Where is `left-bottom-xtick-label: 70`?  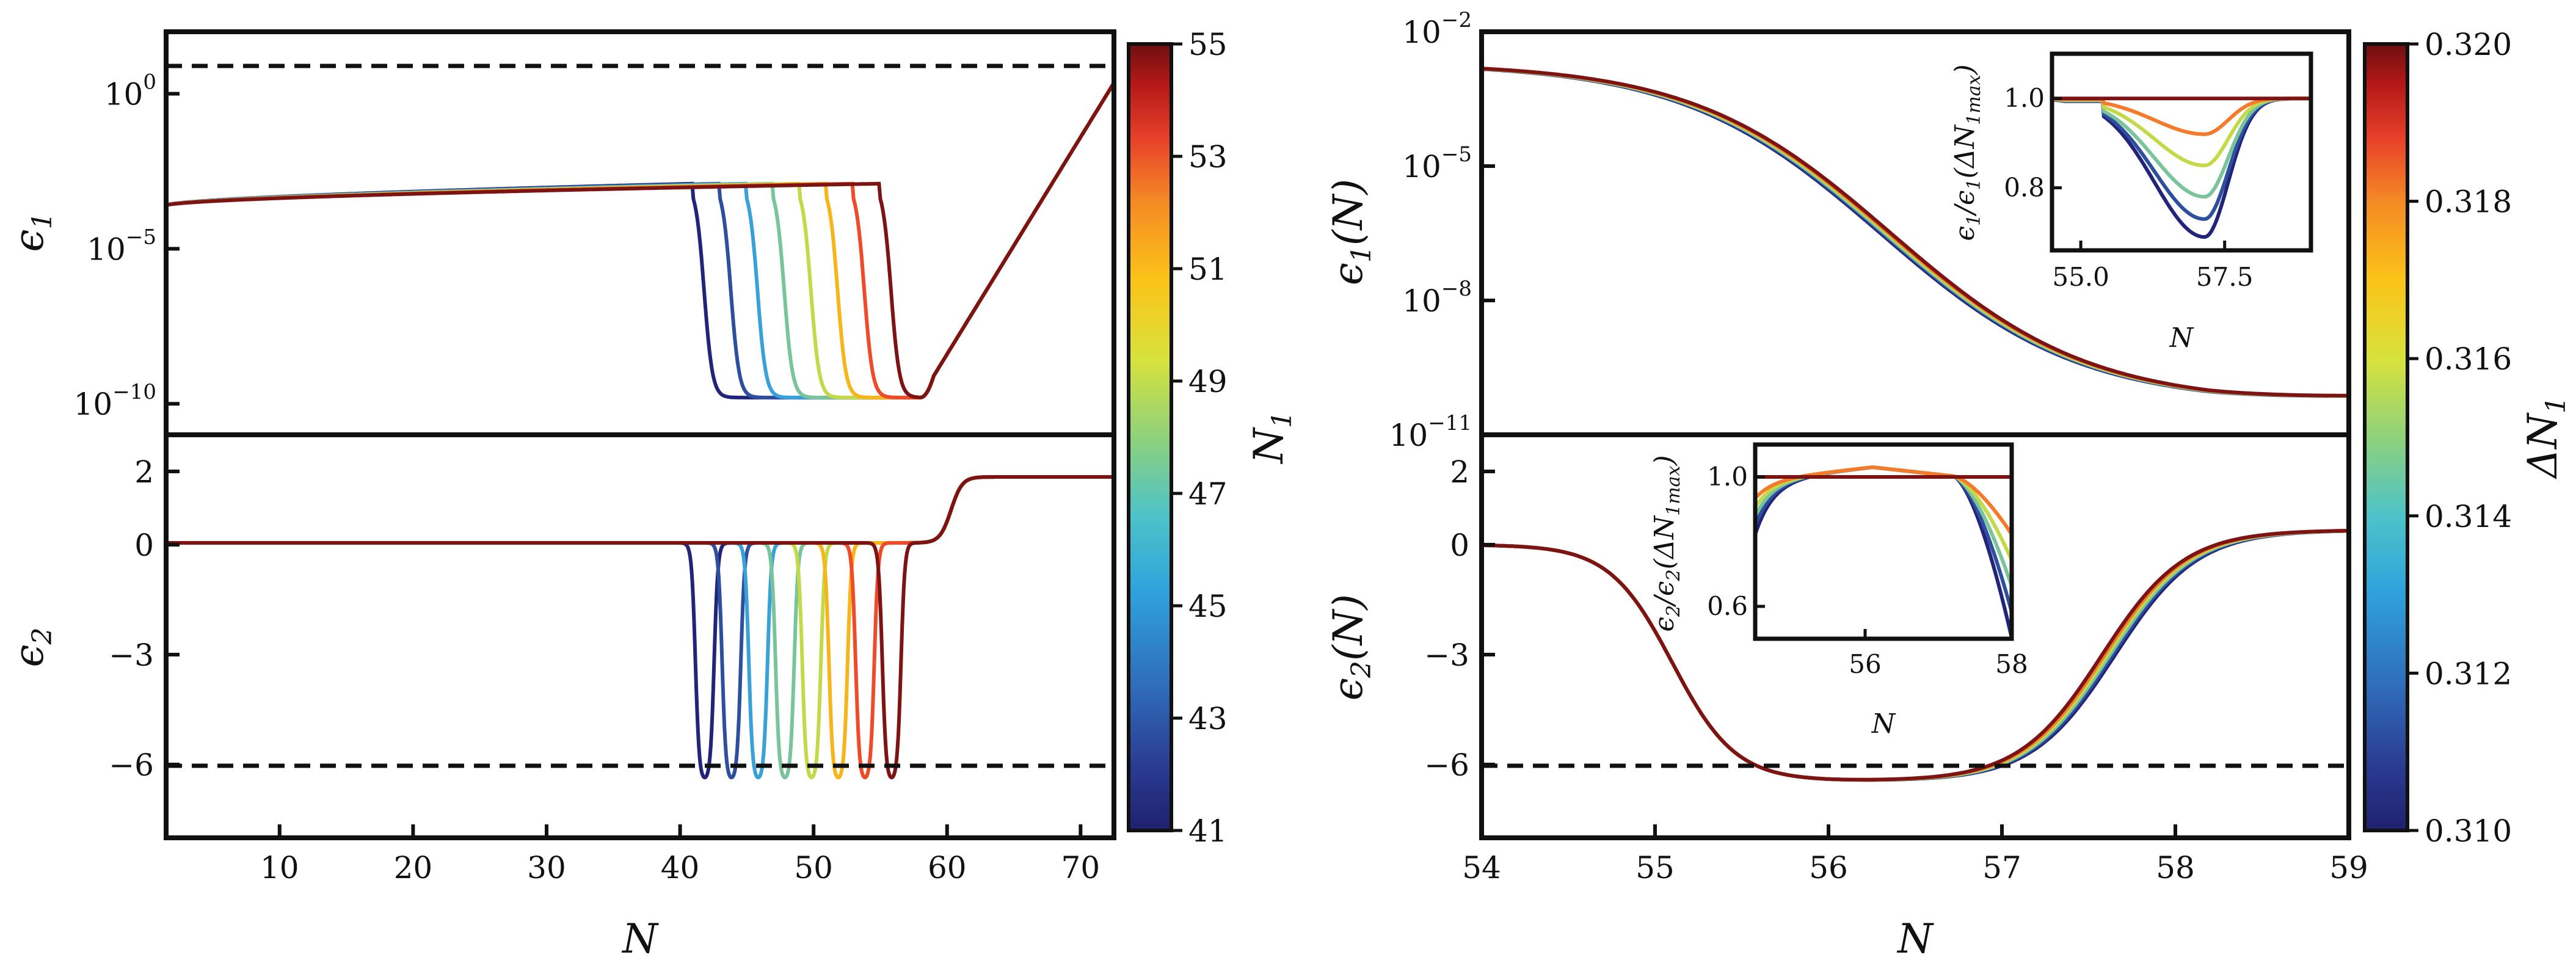 left-bottom-xtick-label: 70 is located at coordinates (1081, 867).